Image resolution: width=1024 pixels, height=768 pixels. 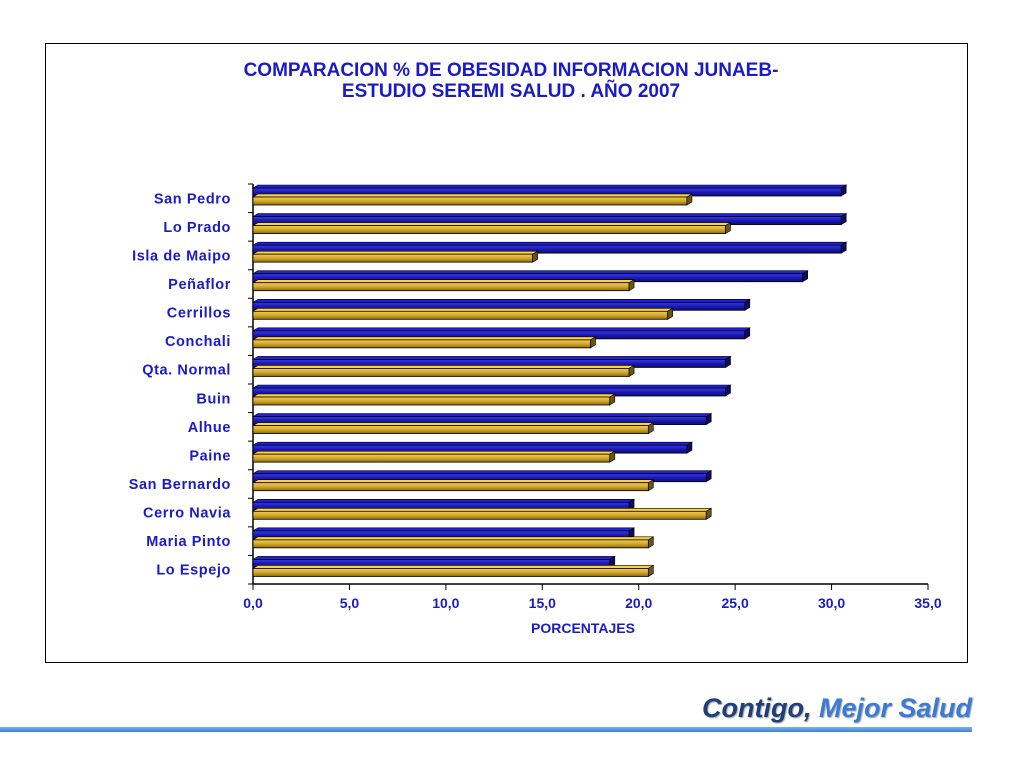 What do you see at coordinates (188, 542) in the screenshot?
I see `category-label: Maria Pinto` at bounding box center [188, 542].